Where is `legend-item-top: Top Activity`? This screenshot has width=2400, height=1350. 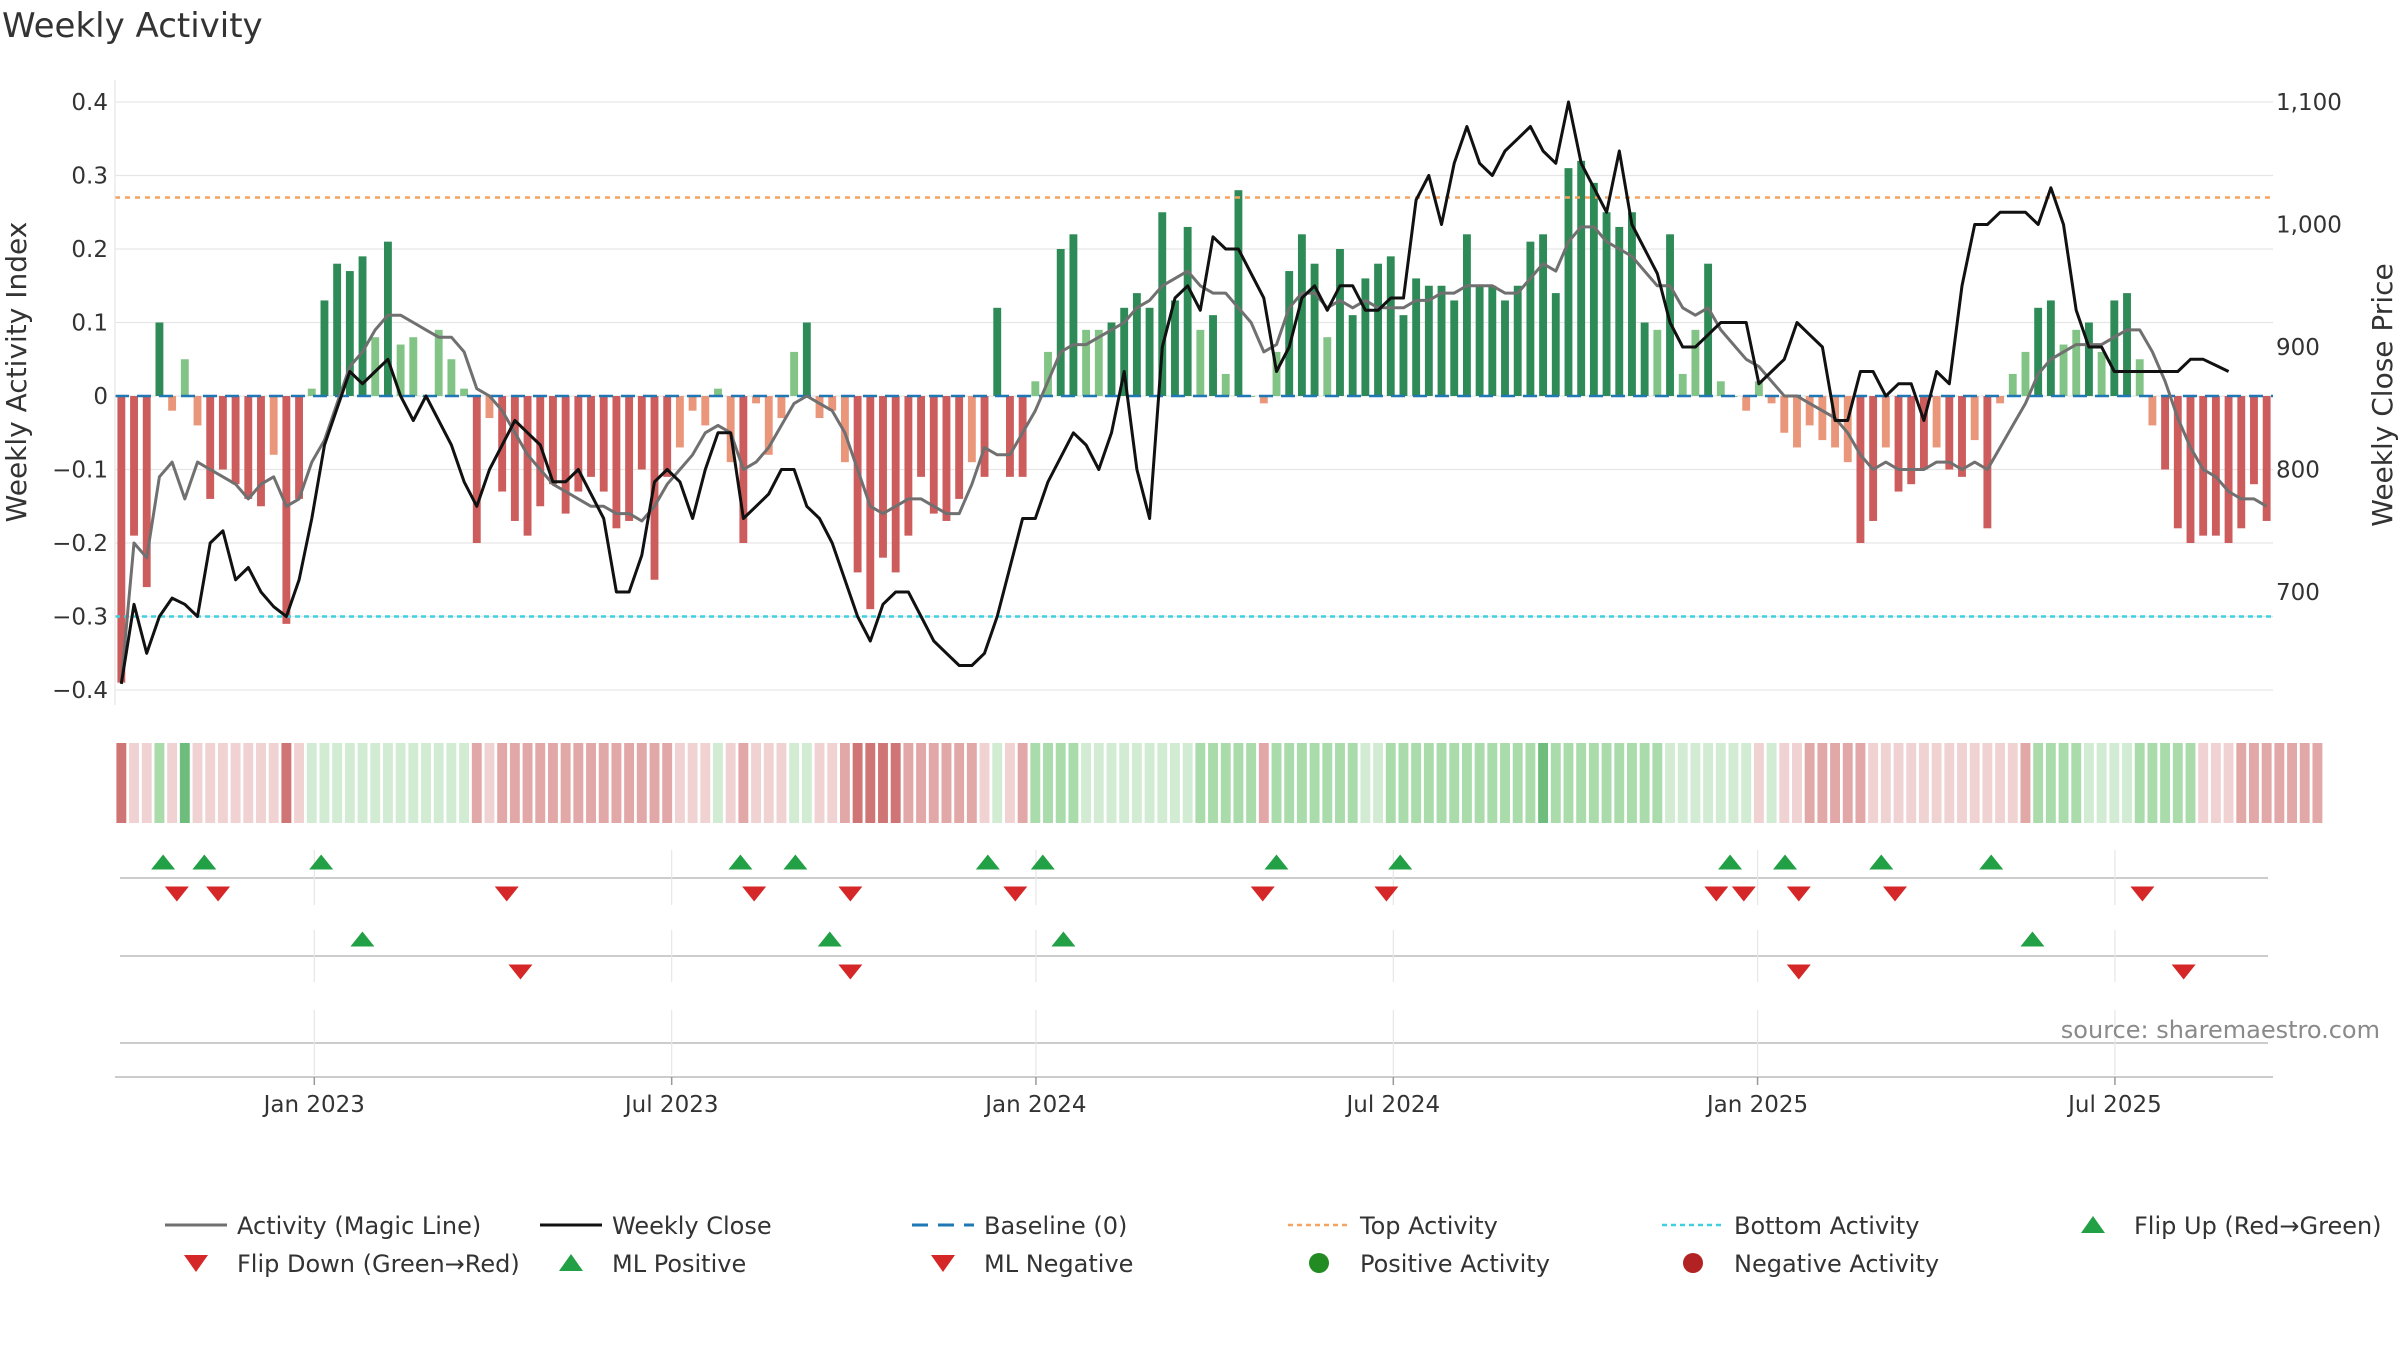 legend-item-top: Top Activity is located at coordinates (1393, 1226).